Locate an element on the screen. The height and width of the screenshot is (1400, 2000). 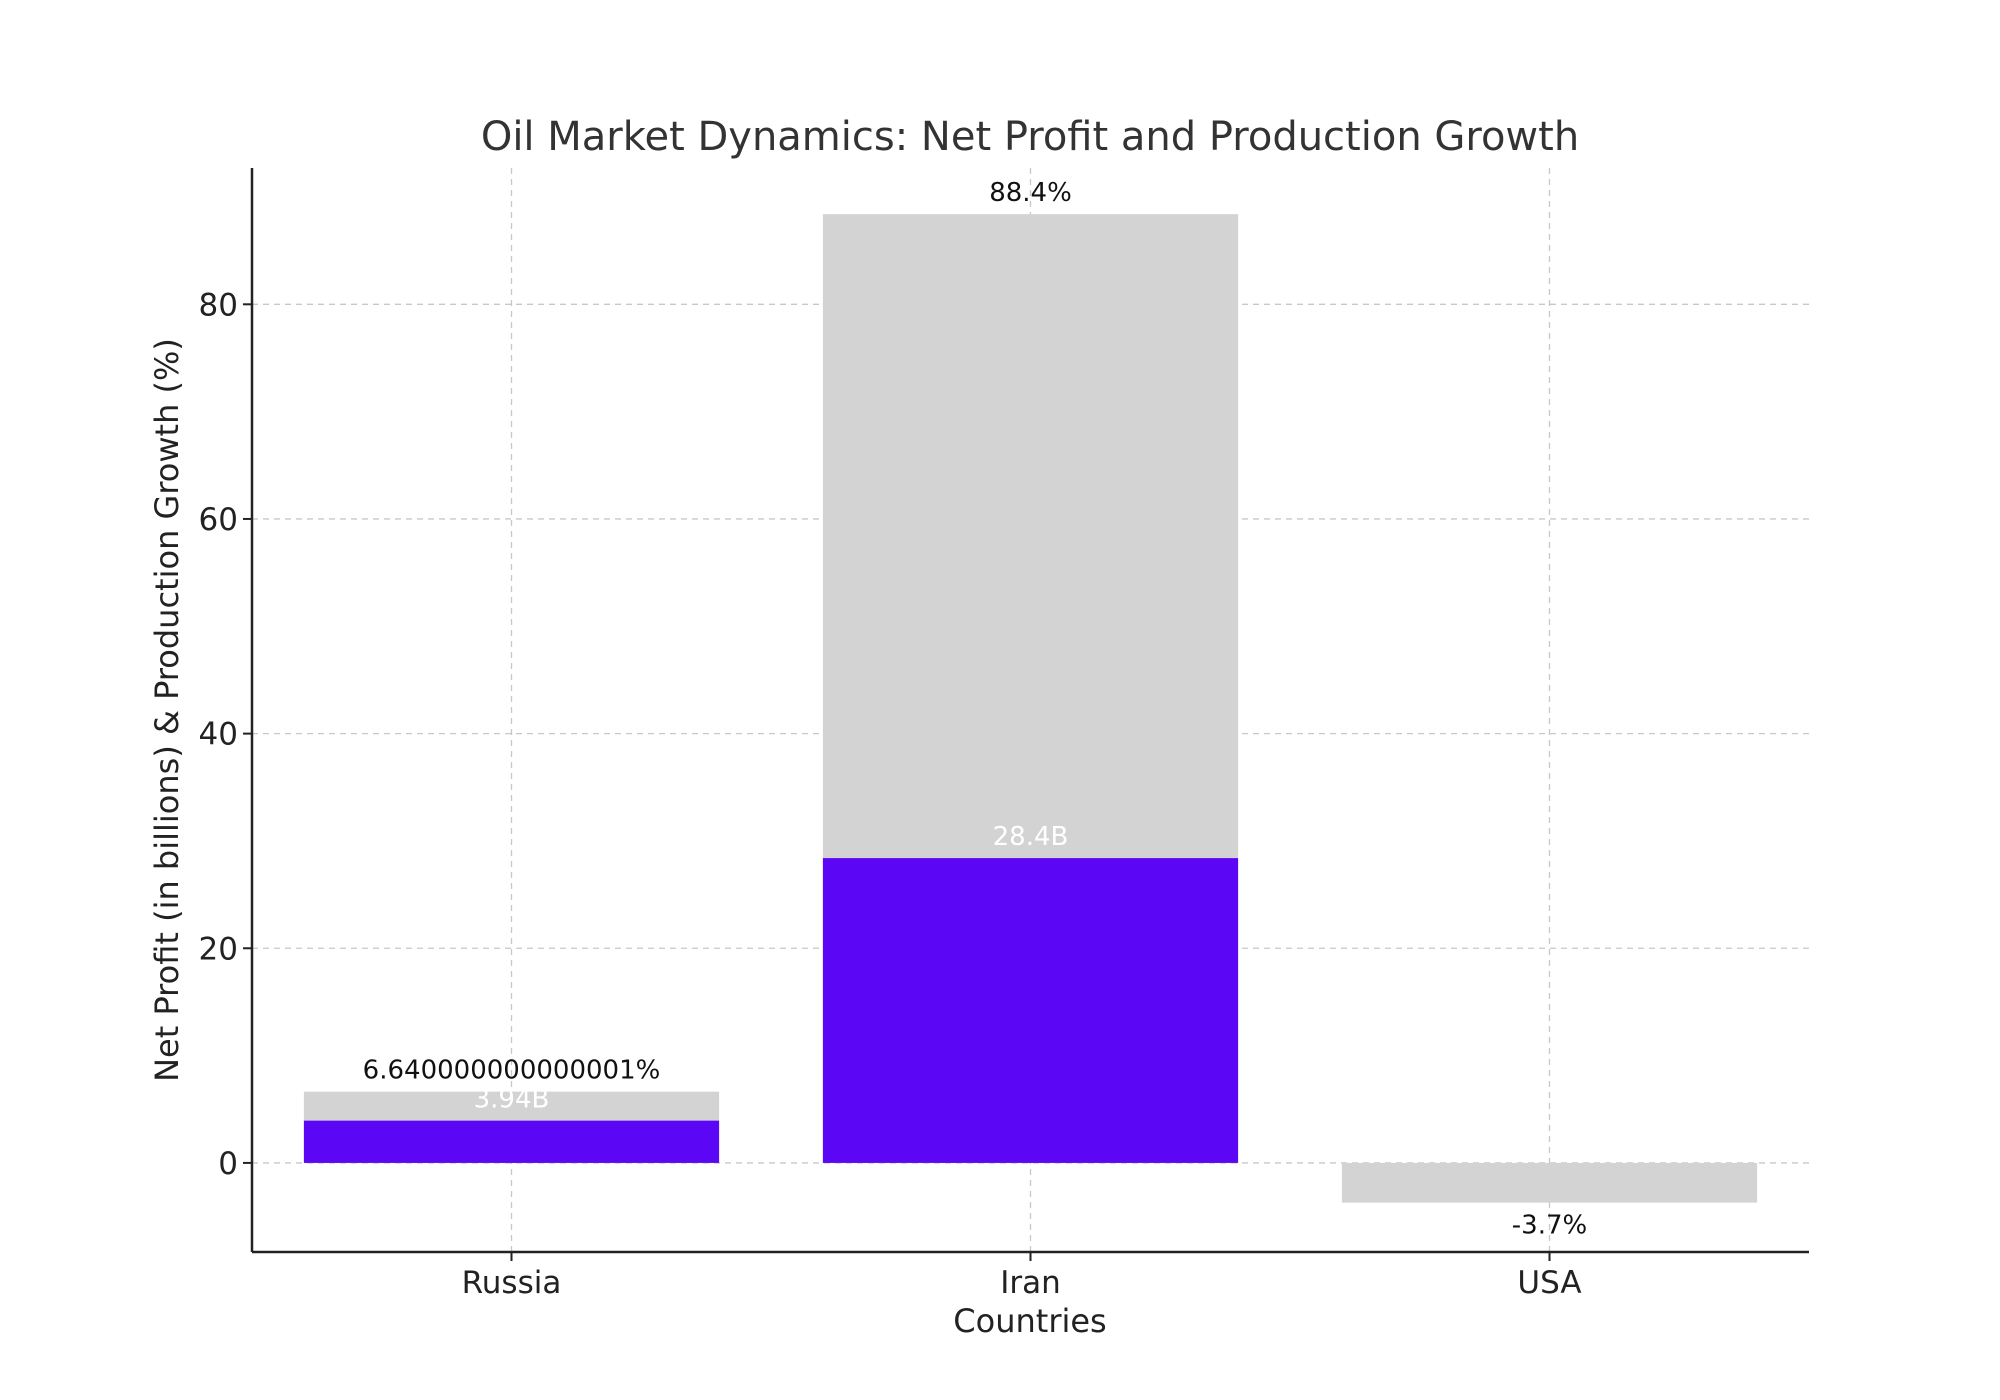
x-tick-label: USA is located at coordinates (1549, 1283).